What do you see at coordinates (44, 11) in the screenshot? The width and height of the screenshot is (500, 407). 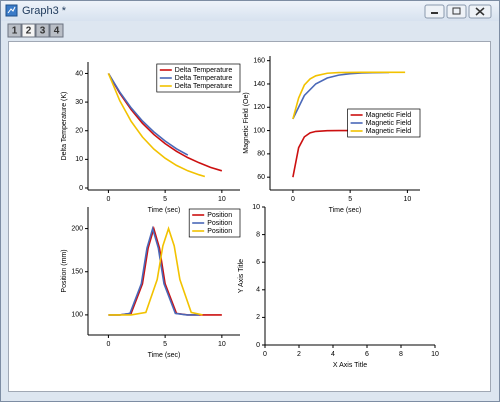 I see `window-title: Graph3 *` at bounding box center [44, 11].